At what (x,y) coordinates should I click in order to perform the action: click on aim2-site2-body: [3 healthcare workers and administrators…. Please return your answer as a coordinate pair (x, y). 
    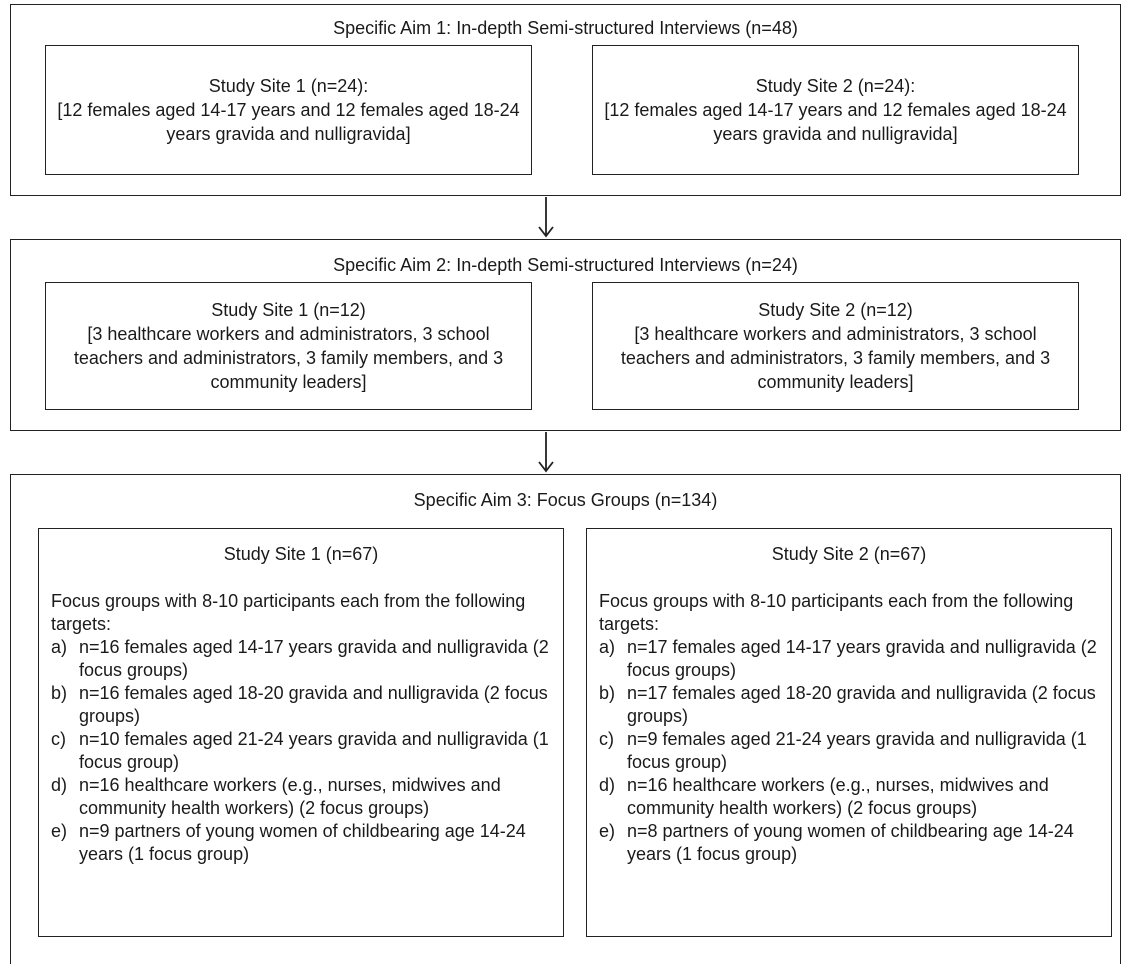
    Looking at the image, I should click on (835, 358).